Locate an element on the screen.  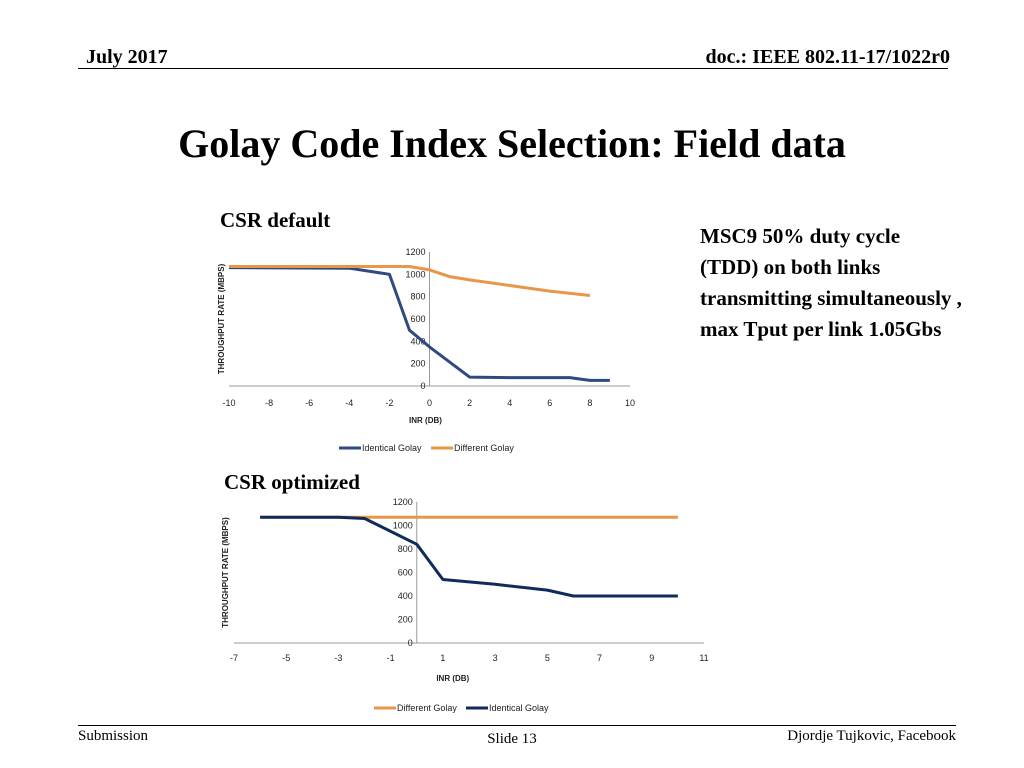
x-tick-label: 9 is located at coordinates (651, 658).